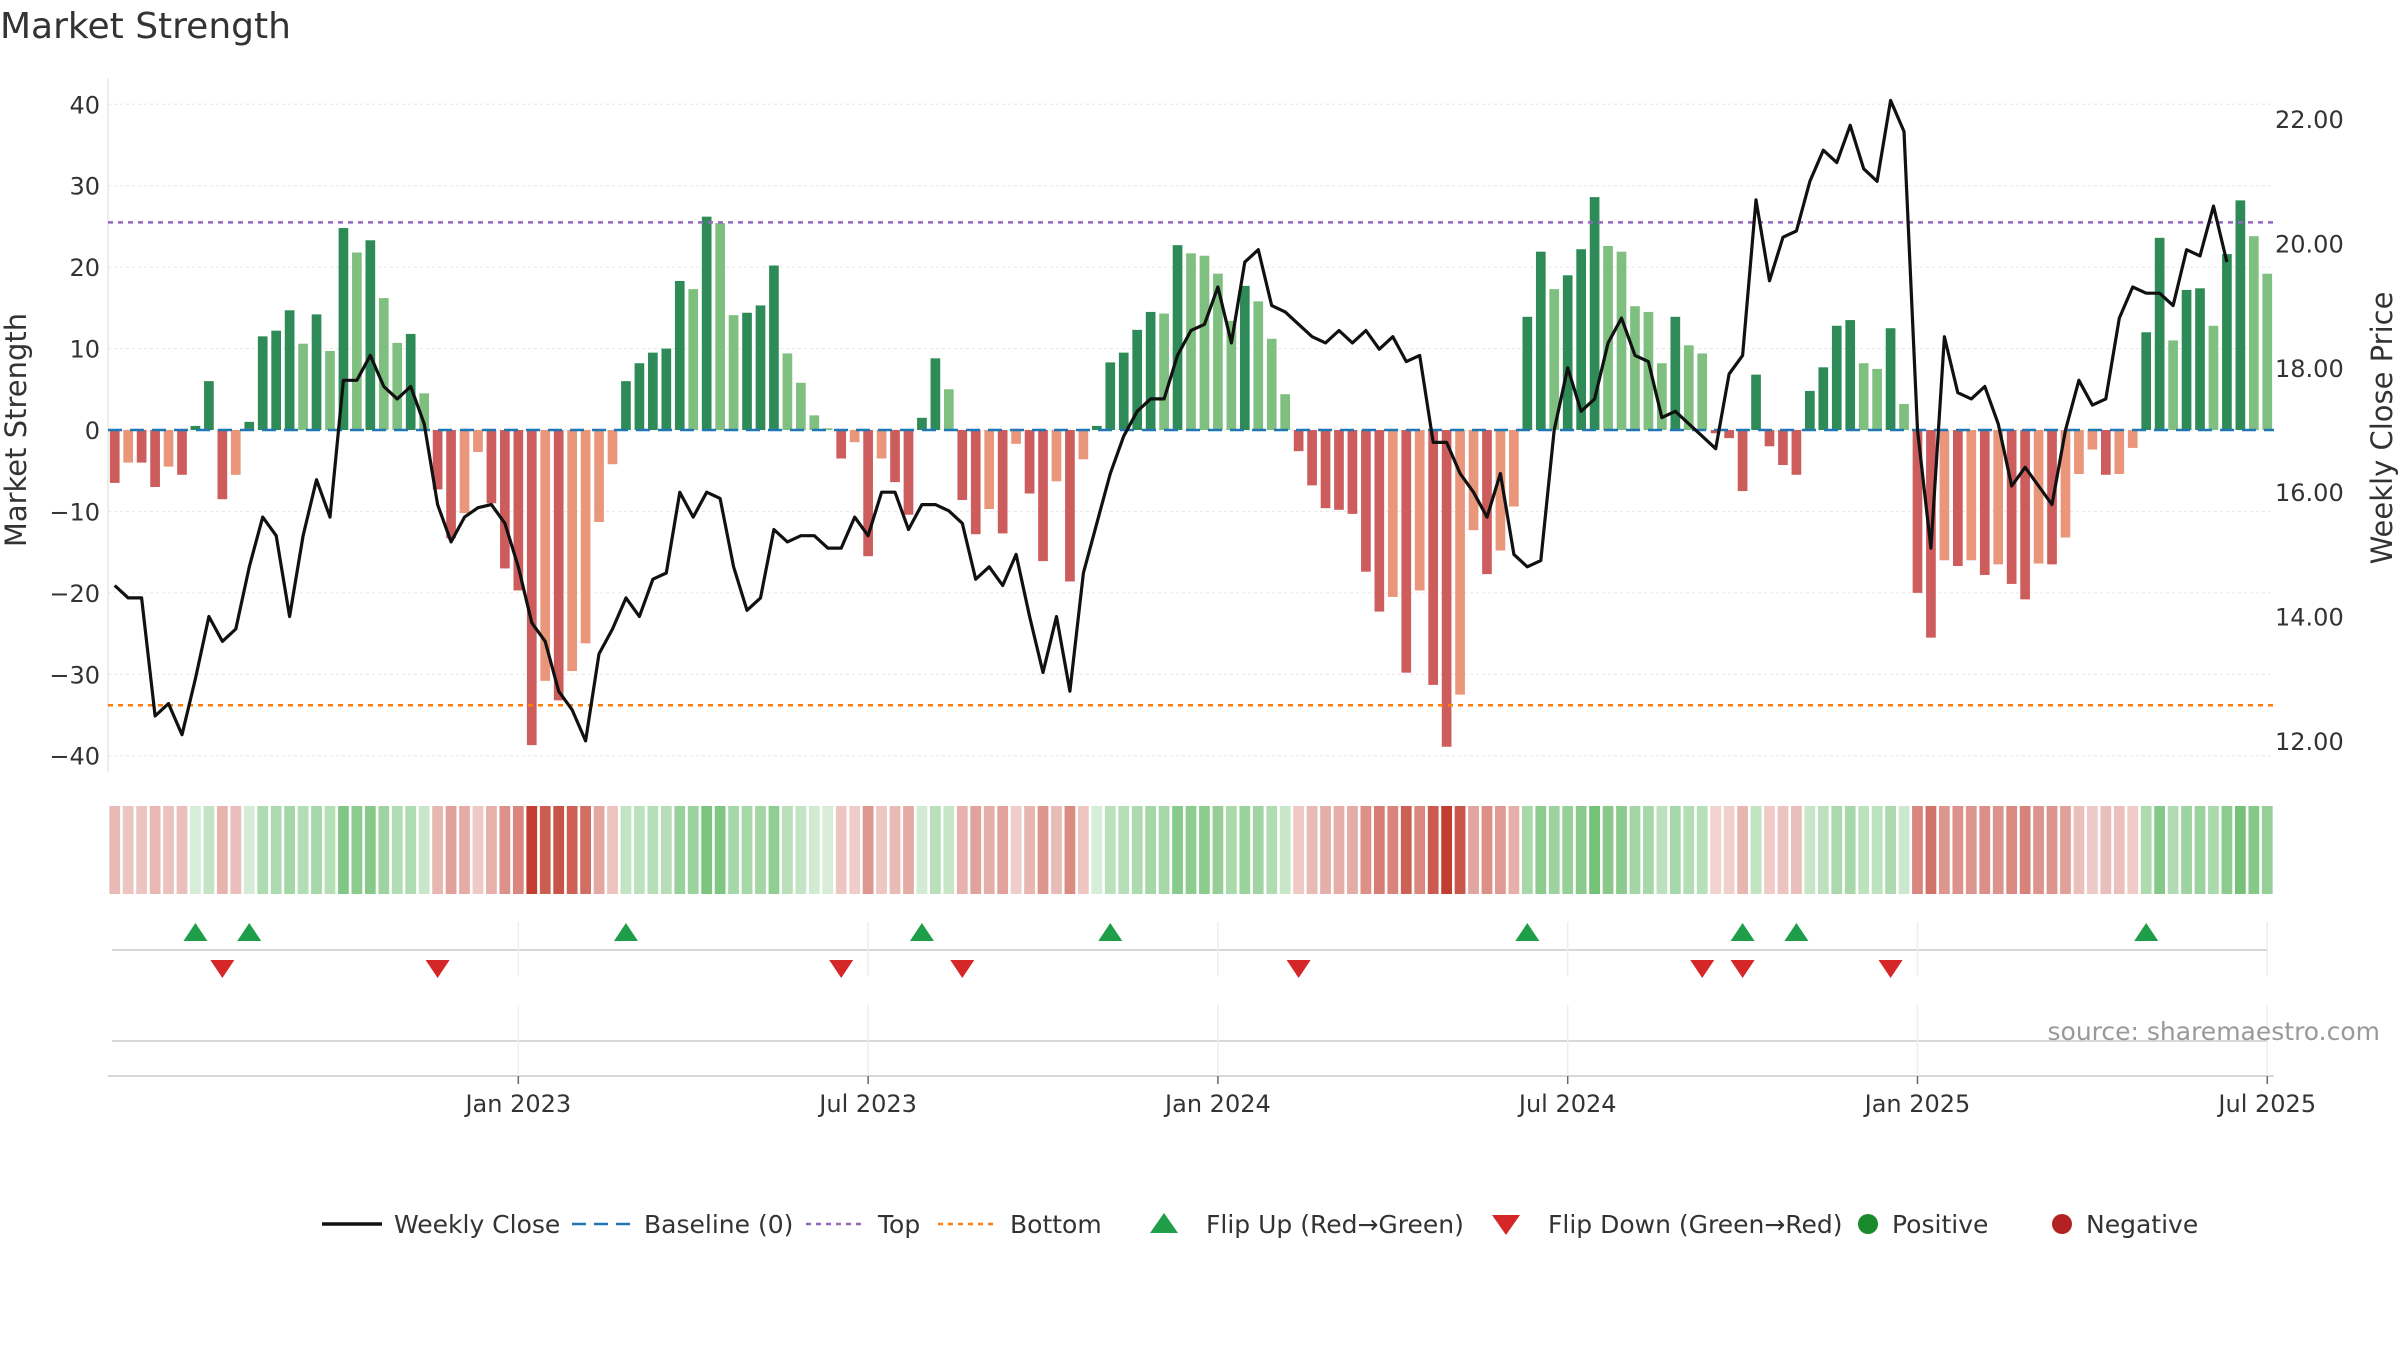 The height and width of the screenshot is (1350, 2400). I want to click on legend-label: Baseline (0), so click(718, 1224).